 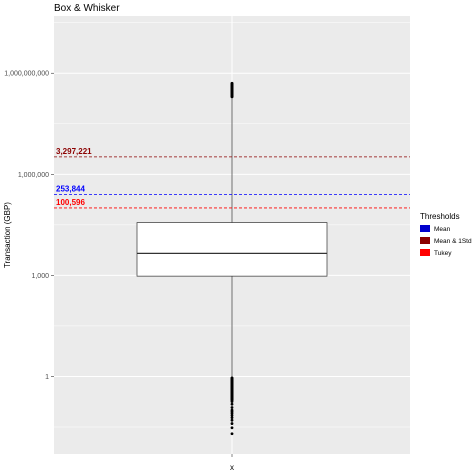 What do you see at coordinates (440, 216) in the screenshot?
I see `legend-title: Thresholds` at bounding box center [440, 216].